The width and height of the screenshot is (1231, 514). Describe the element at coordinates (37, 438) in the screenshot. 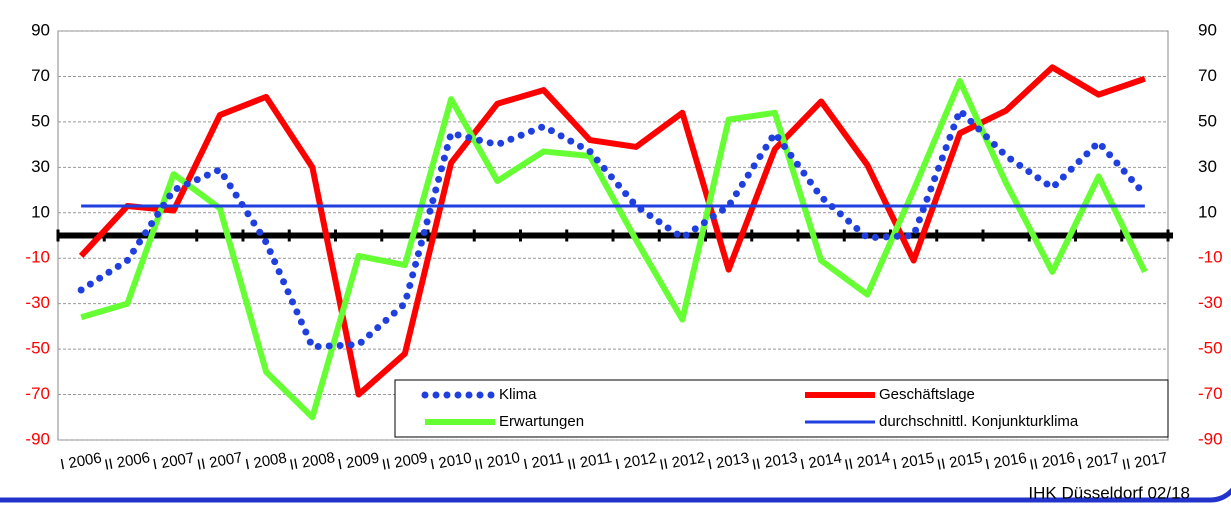

I see `y-tick-label: -90` at that location.